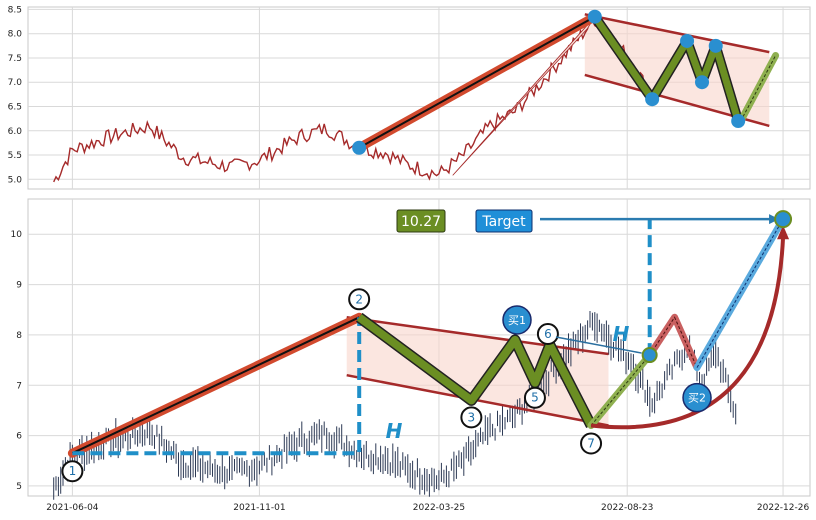 This screenshot has width=816, height=520. Describe the element at coordinates (620, 390) in the screenshot. I see `breakout-inner` at that location.